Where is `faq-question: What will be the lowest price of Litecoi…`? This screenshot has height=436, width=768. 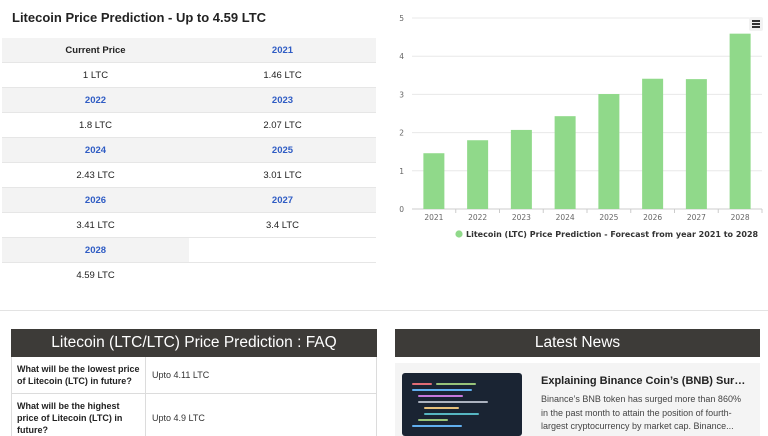 faq-question: What will be the lowest price of Litecoi… is located at coordinates (79, 375).